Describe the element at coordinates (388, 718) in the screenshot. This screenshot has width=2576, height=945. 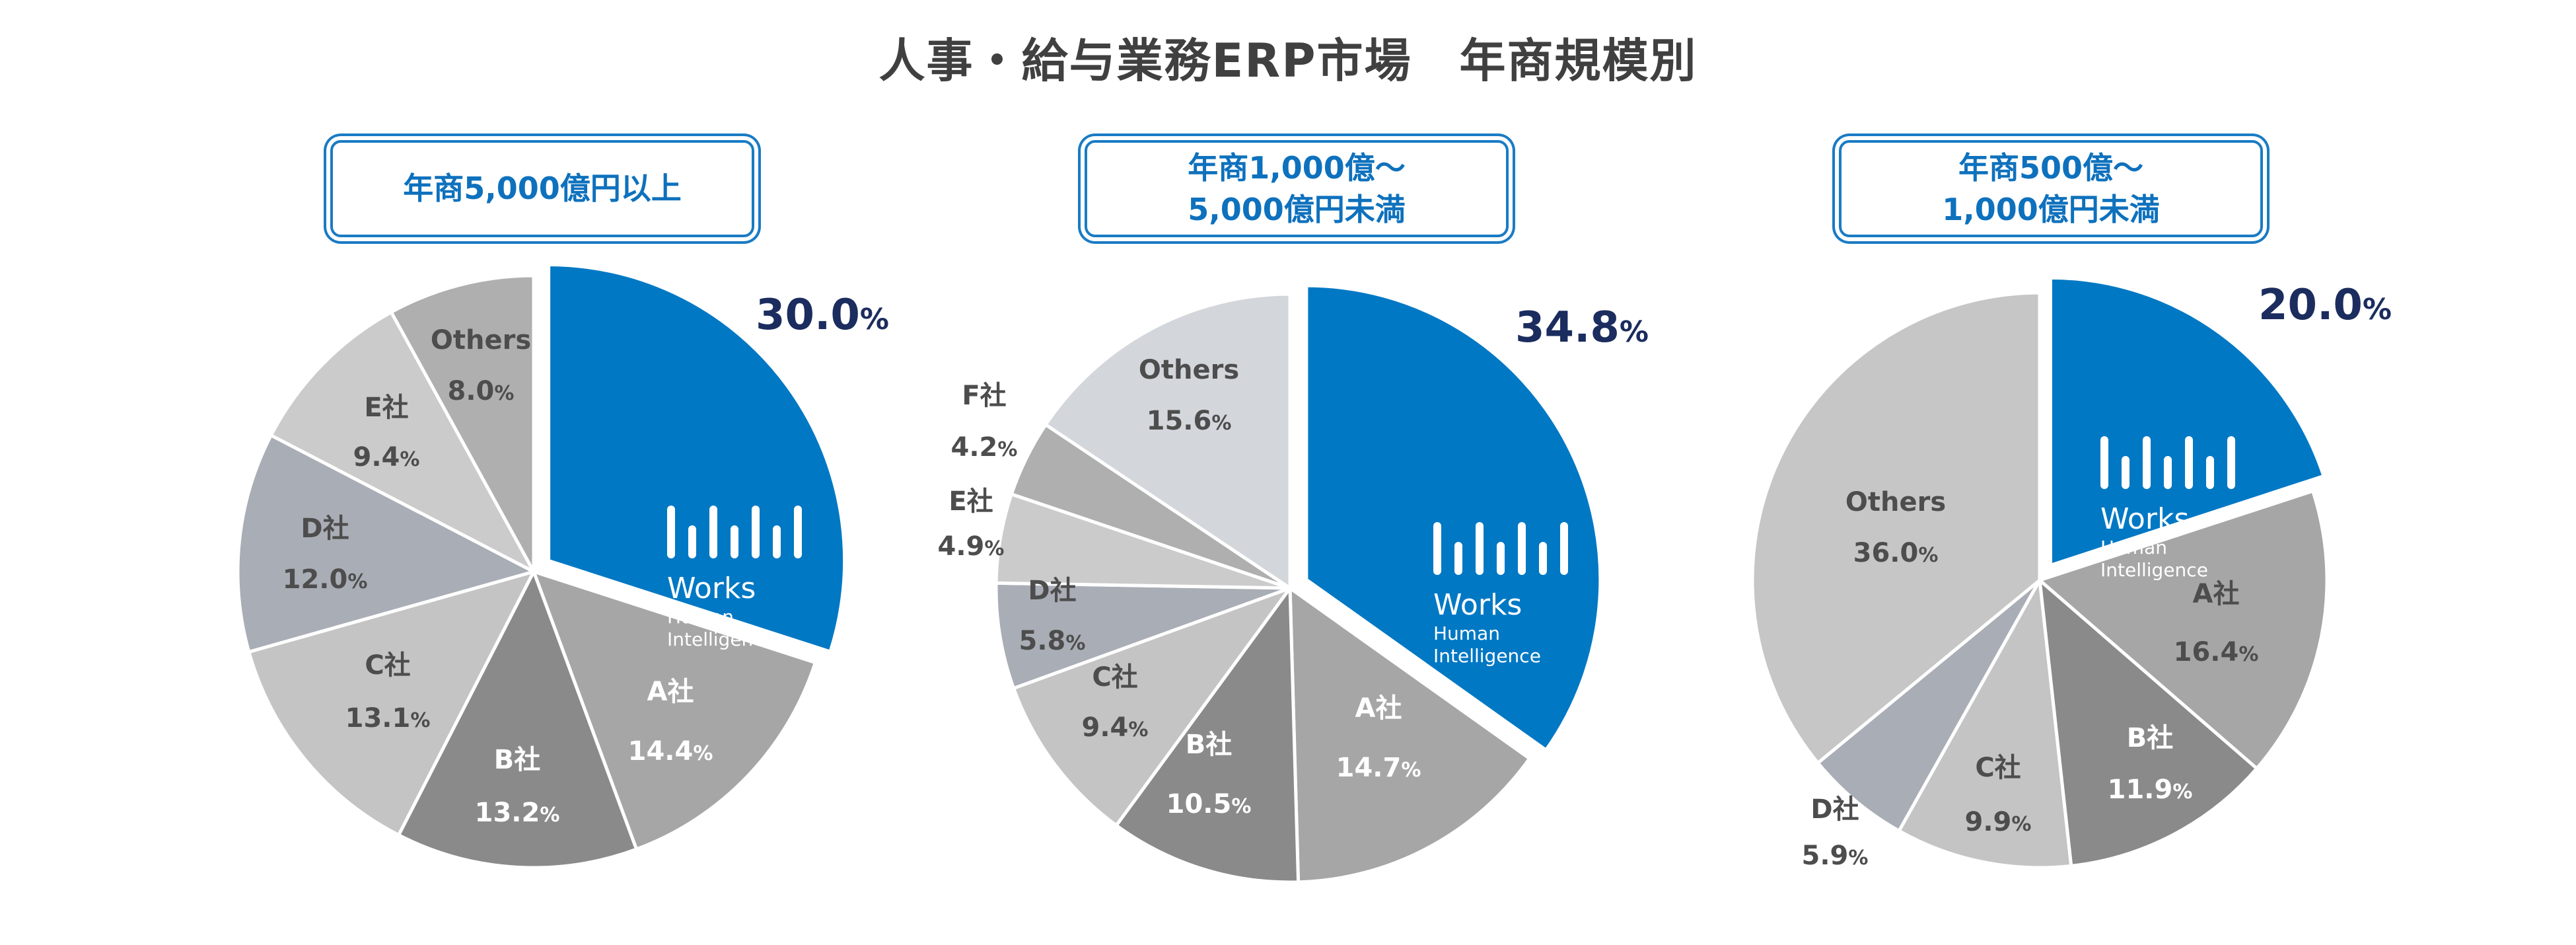
I see `slice-percent-label: 13.1%` at that location.